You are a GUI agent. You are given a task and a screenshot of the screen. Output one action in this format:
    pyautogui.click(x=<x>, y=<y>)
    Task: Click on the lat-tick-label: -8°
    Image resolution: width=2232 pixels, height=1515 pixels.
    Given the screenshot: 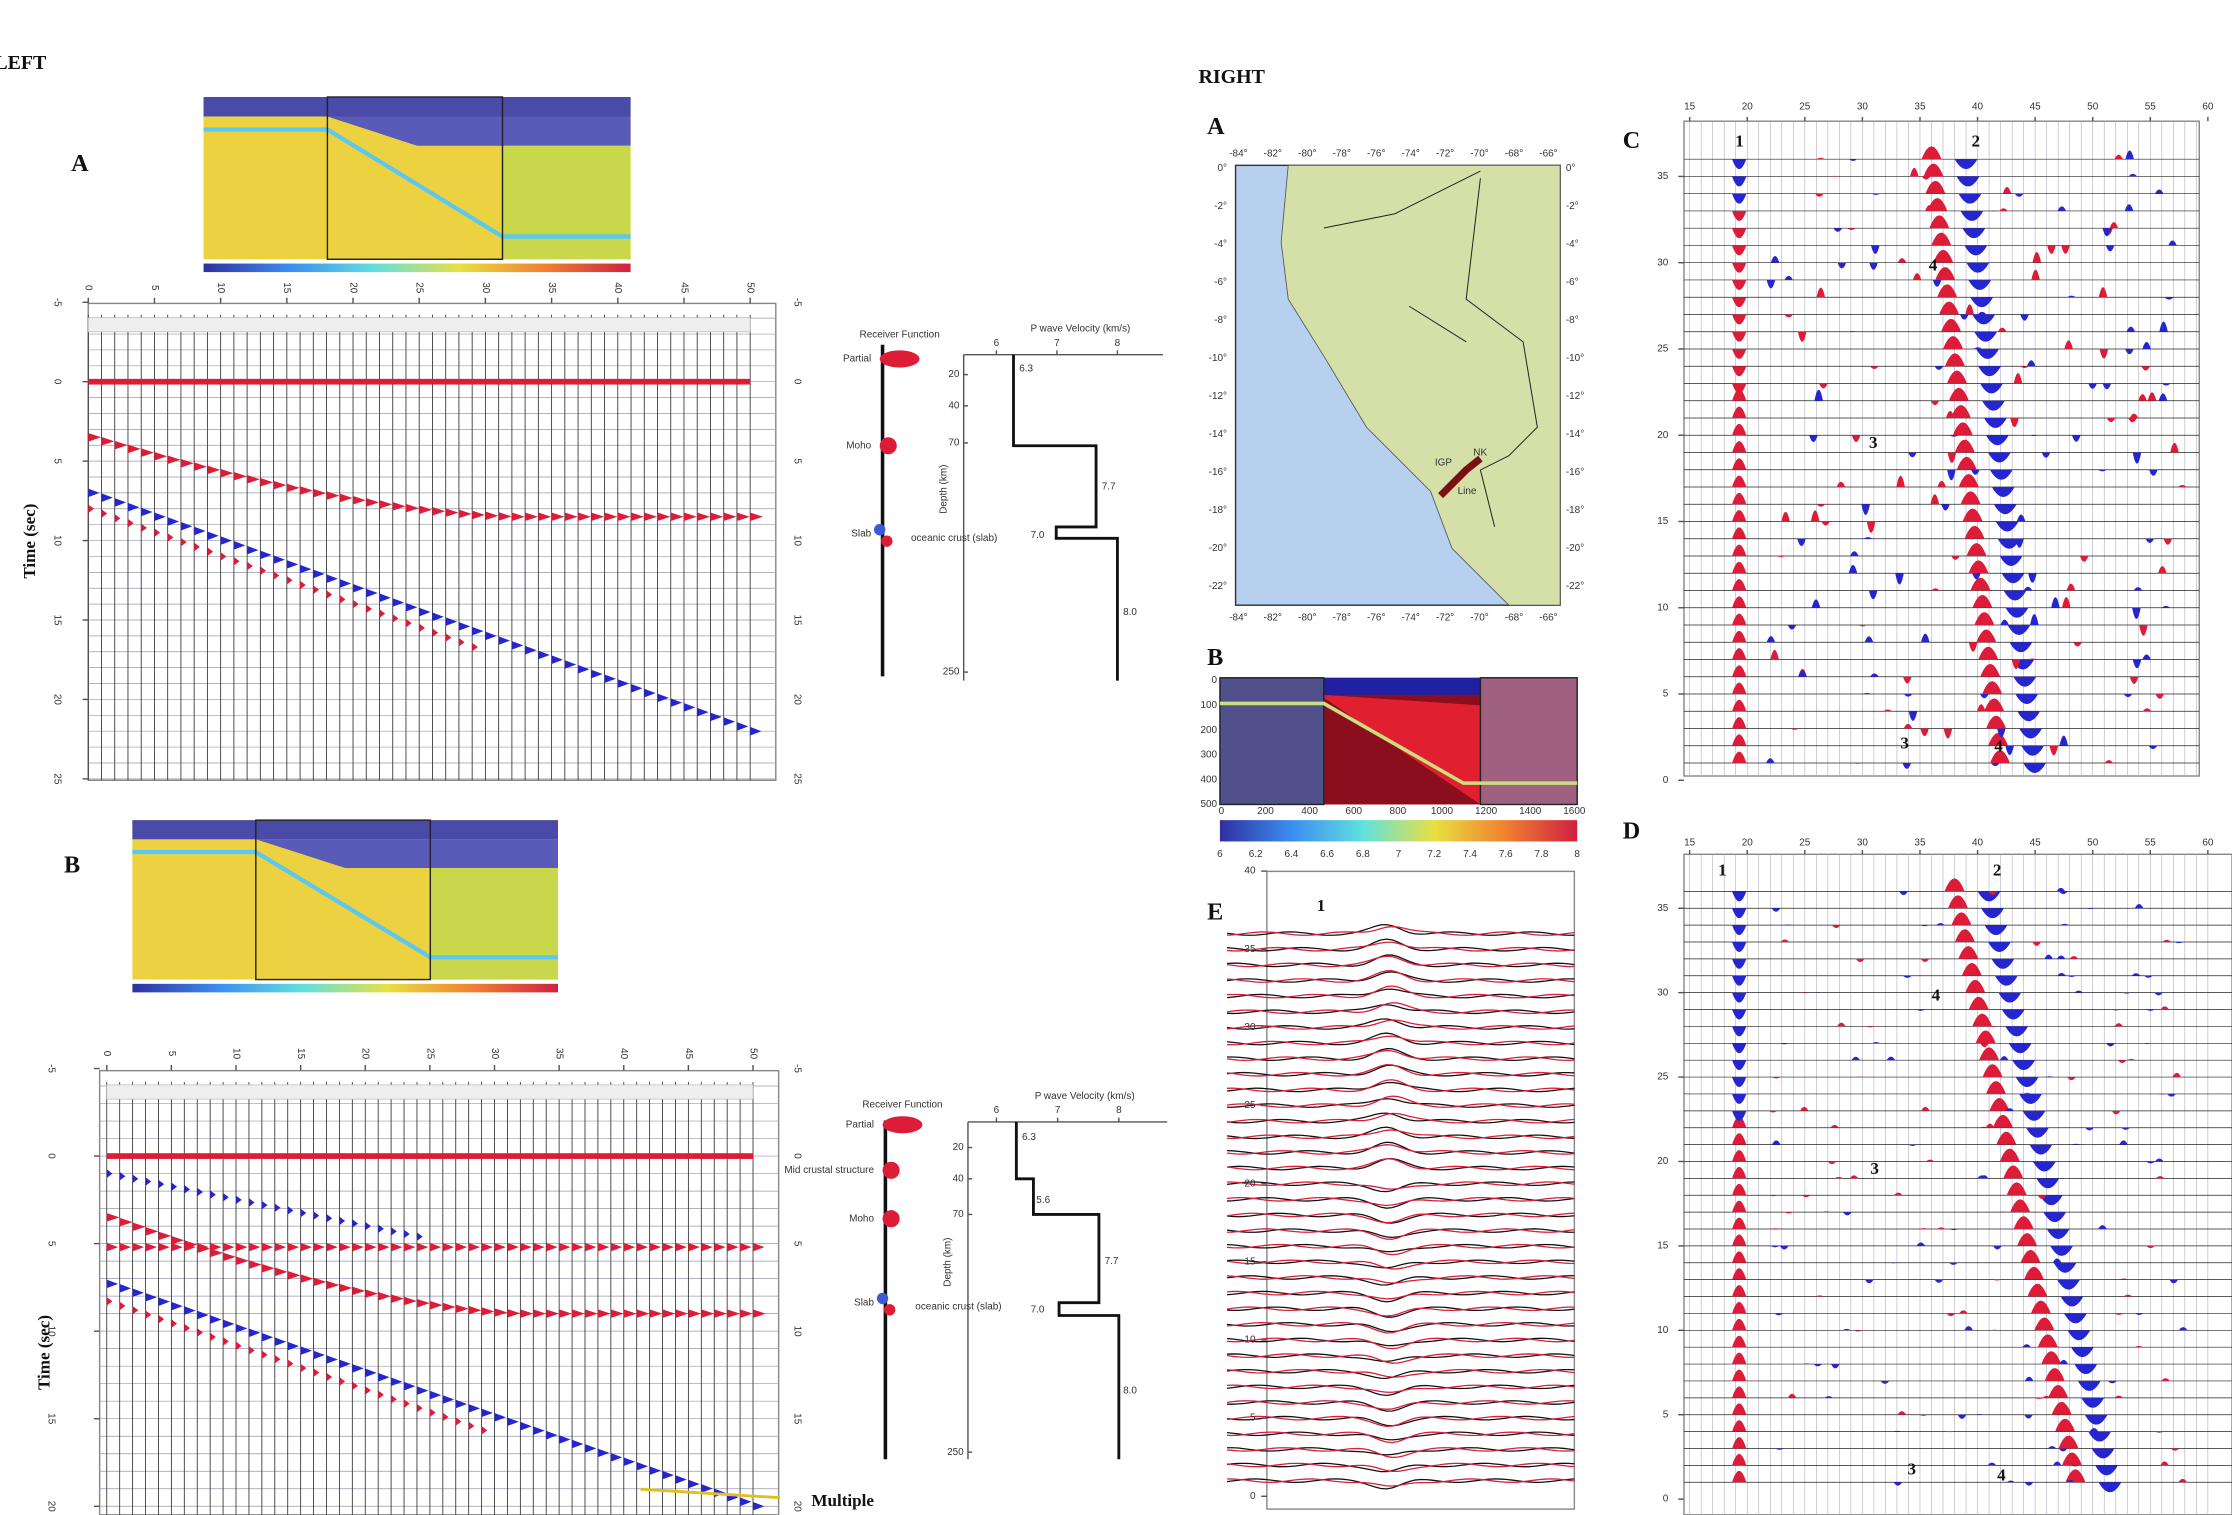 What is the action you would take?
    pyautogui.click(x=1220, y=320)
    